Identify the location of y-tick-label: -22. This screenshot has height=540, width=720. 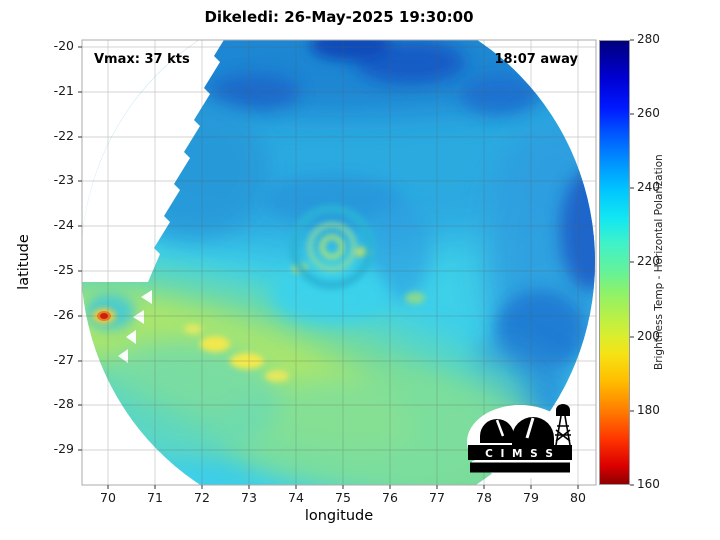
(63, 135).